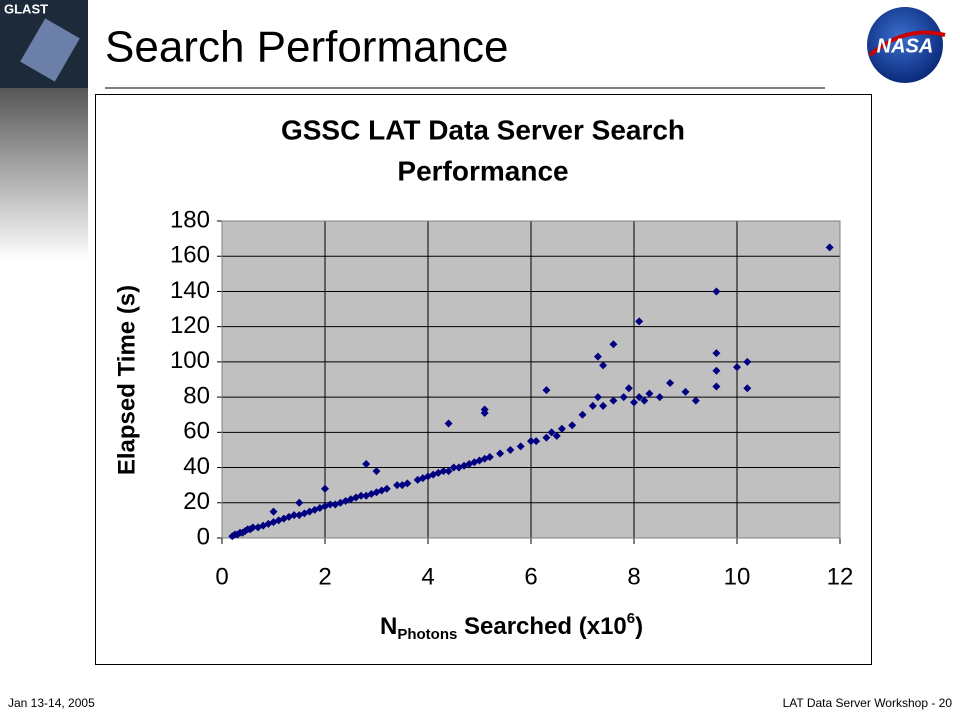 Image resolution: width=960 pixels, height=720 pixels. What do you see at coordinates (868, 703) in the screenshot?
I see `footer-right: LAT Data Server Workshop - 20` at bounding box center [868, 703].